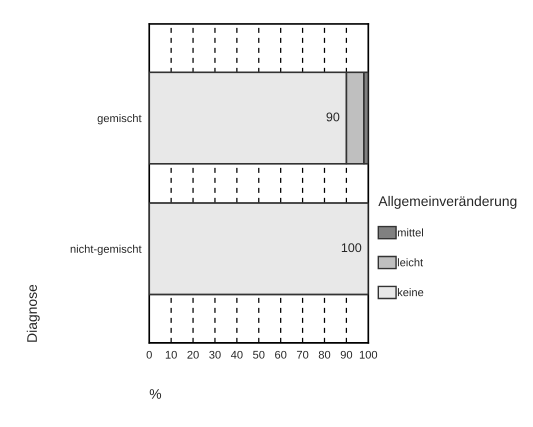  Describe the element at coordinates (411, 292) in the screenshot. I see `legend-label: keine` at that location.